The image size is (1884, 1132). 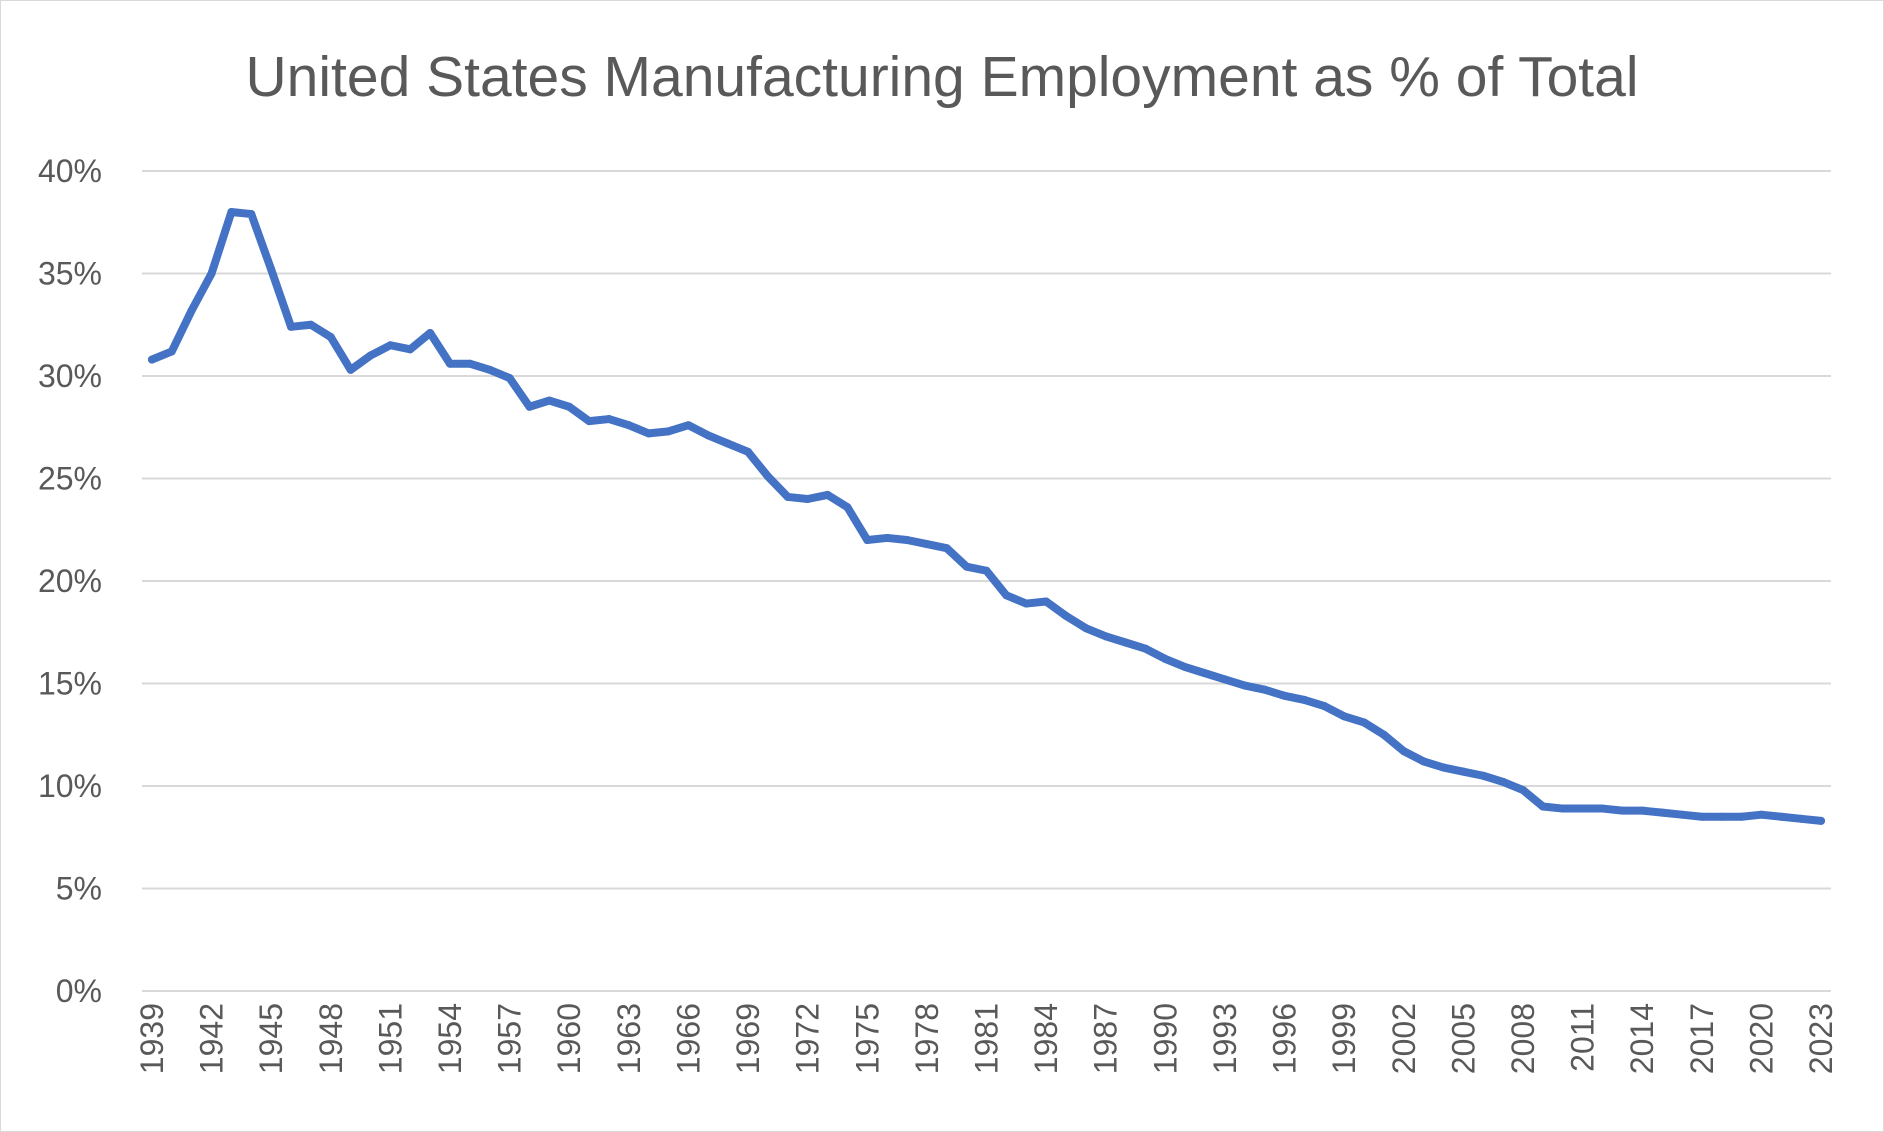 I want to click on x-tick-label: 1990, so click(x=1165, y=1038).